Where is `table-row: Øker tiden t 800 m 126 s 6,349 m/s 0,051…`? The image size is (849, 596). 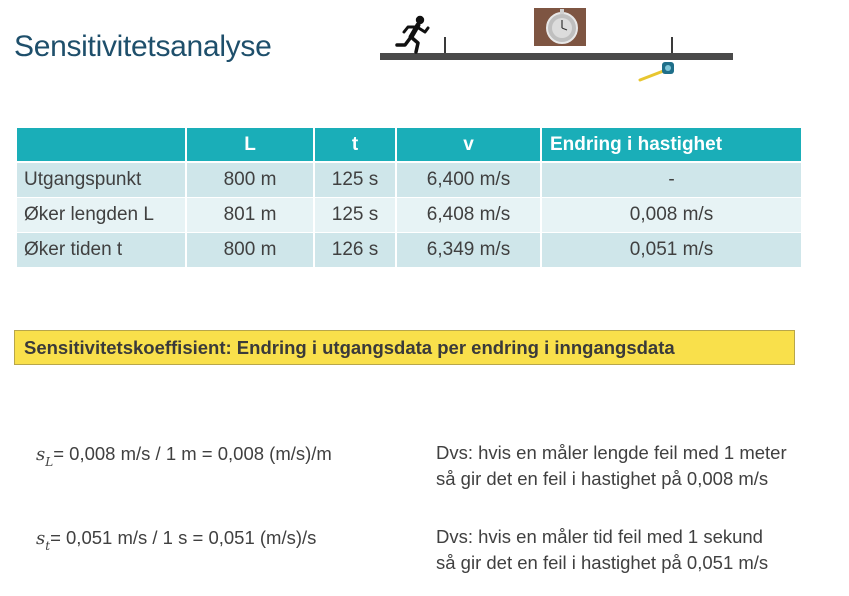
table-row: Øker tiden t 800 m 126 s 6,349 m/s 0,051… is located at coordinates (409, 249).